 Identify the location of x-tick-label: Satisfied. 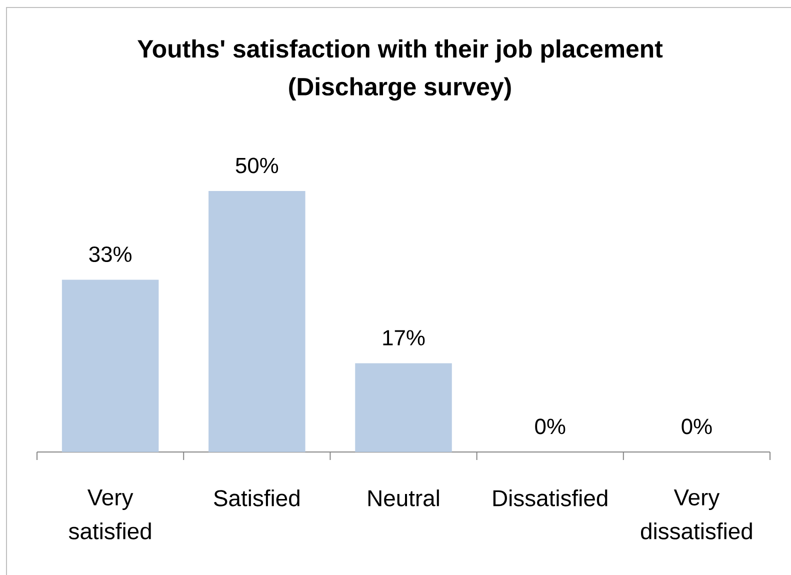
(257, 498).